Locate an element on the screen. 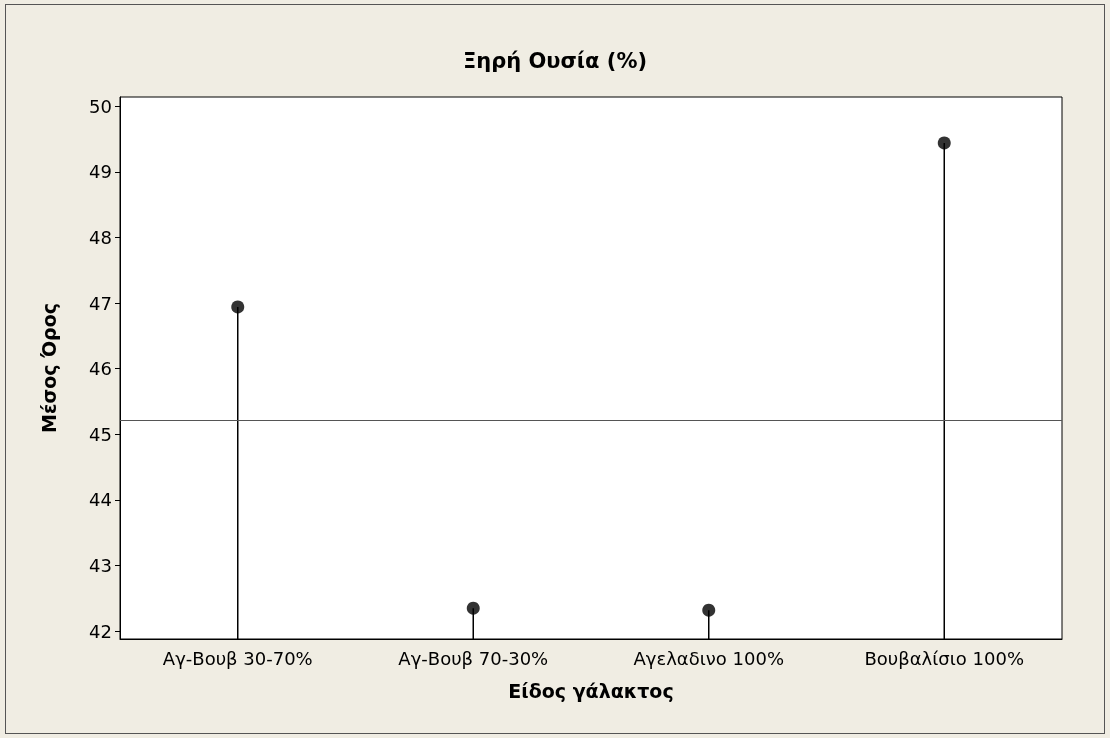 The image size is (1110, 738). y-tick-label: 42 is located at coordinates (100, 631).